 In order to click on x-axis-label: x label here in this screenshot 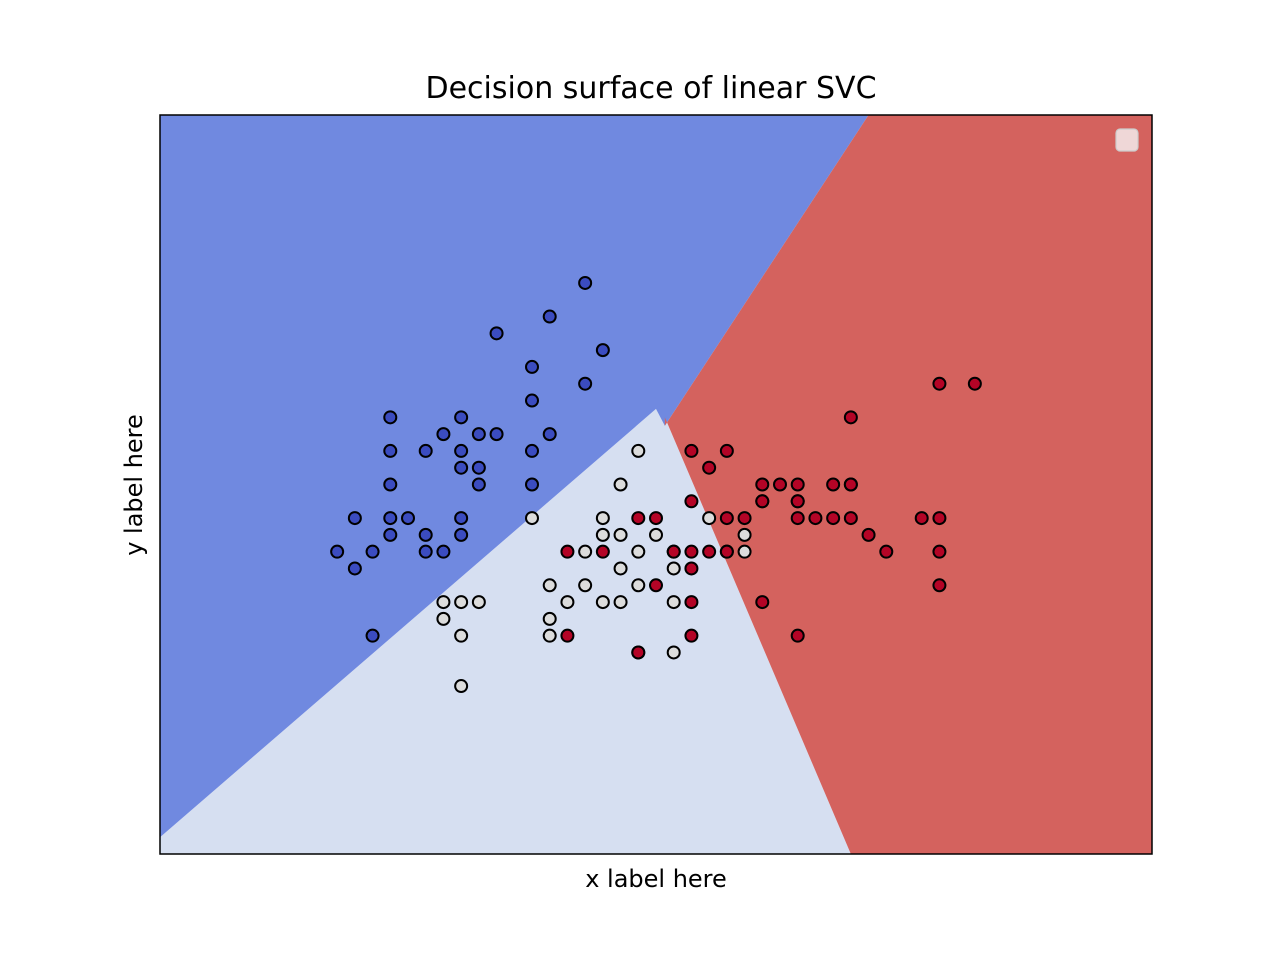, I will do `click(656, 879)`.